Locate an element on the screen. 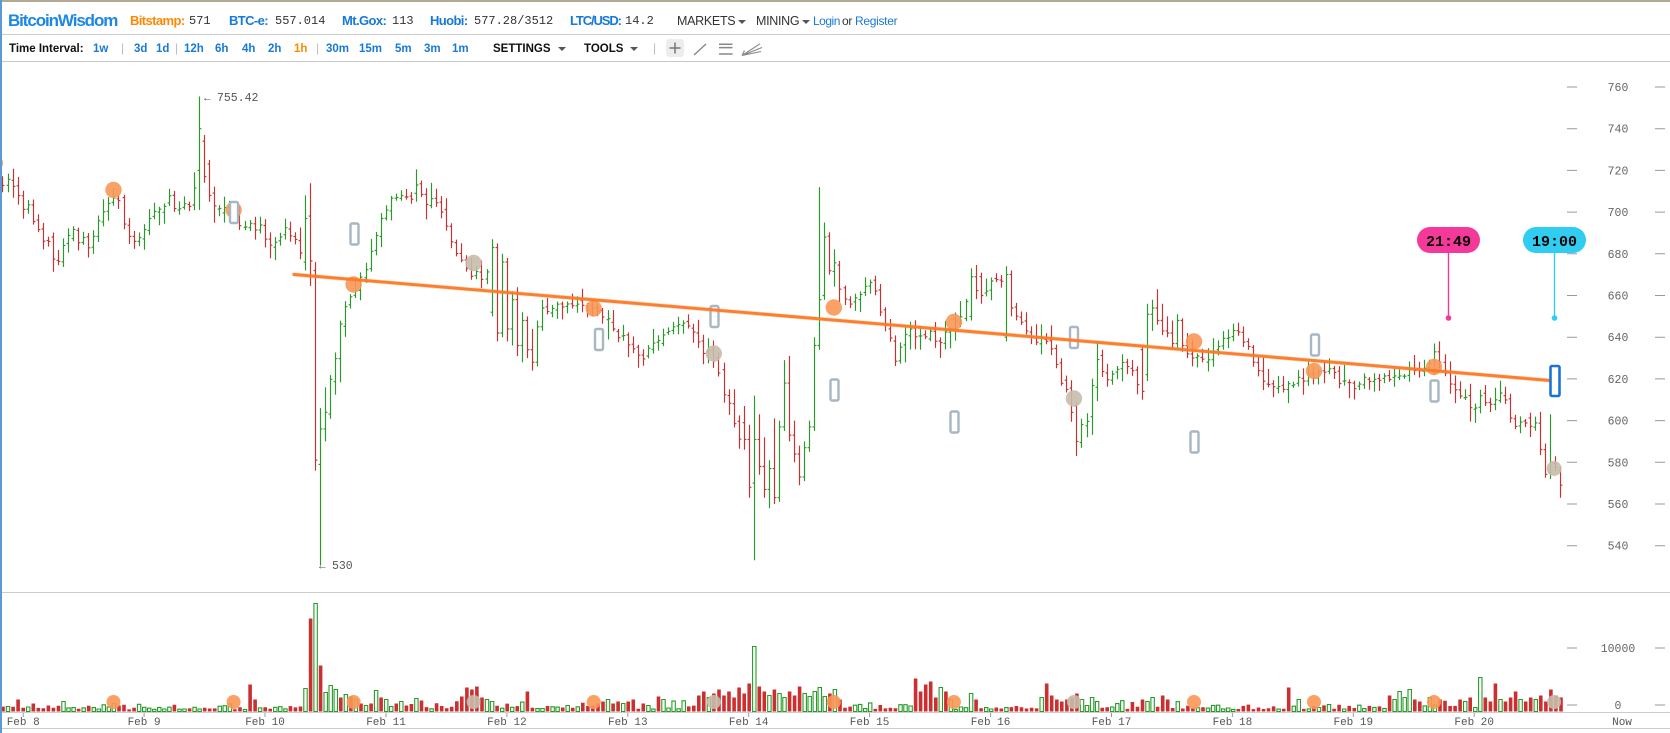 This screenshot has width=1670, height=733. svg-text: Feb 11 is located at coordinates (386, 723).